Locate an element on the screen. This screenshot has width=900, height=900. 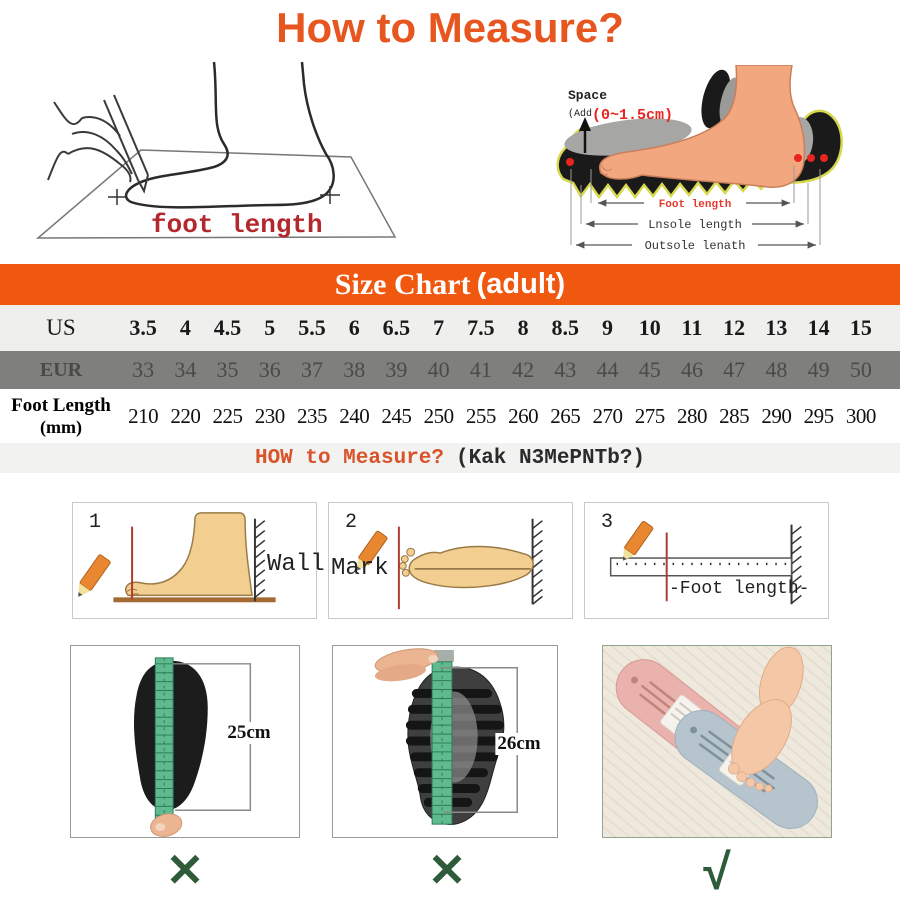
us-size-cell: 7 is located at coordinates (439, 327).